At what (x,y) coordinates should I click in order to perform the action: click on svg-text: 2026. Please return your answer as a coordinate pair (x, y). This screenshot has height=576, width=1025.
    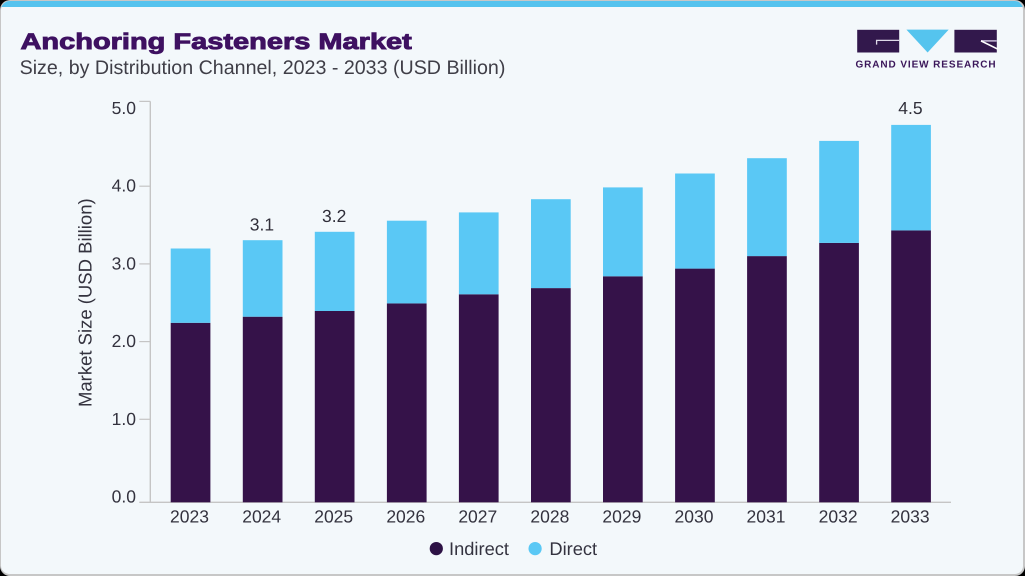
    Looking at the image, I should click on (405, 516).